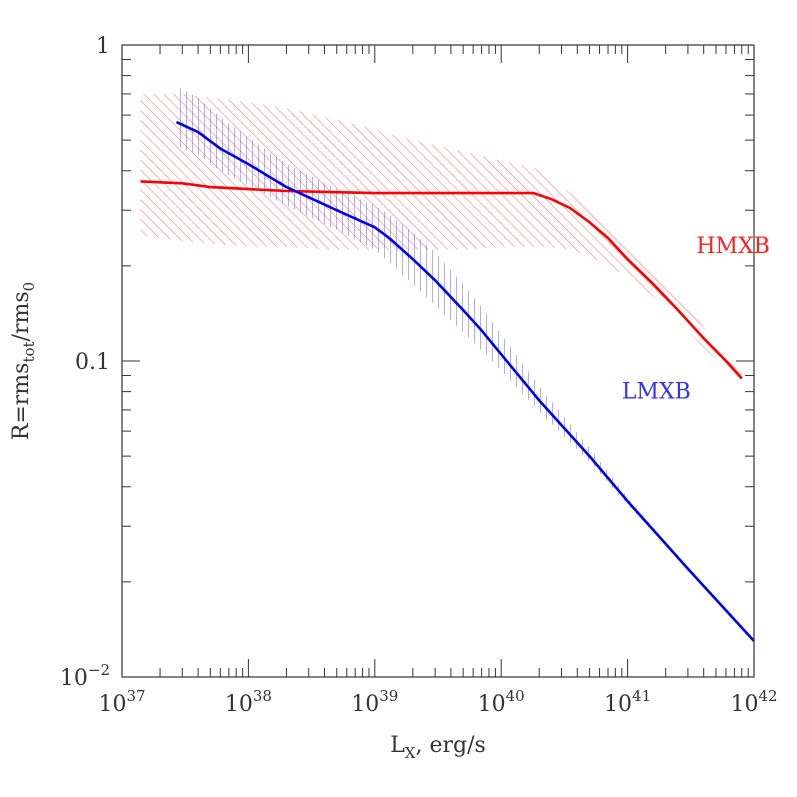  What do you see at coordinates (374, 702) in the screenshot?
I see `x-tick-label: 1039` at bounding box center [374, 702].